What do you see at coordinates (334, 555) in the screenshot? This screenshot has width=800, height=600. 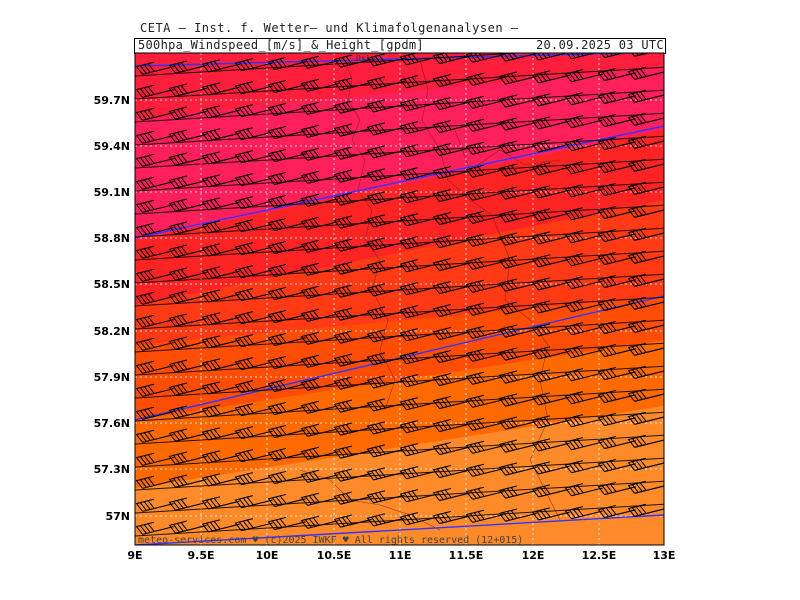 I see `longitude-label: 10.5E` at bounding box center [334, 555].